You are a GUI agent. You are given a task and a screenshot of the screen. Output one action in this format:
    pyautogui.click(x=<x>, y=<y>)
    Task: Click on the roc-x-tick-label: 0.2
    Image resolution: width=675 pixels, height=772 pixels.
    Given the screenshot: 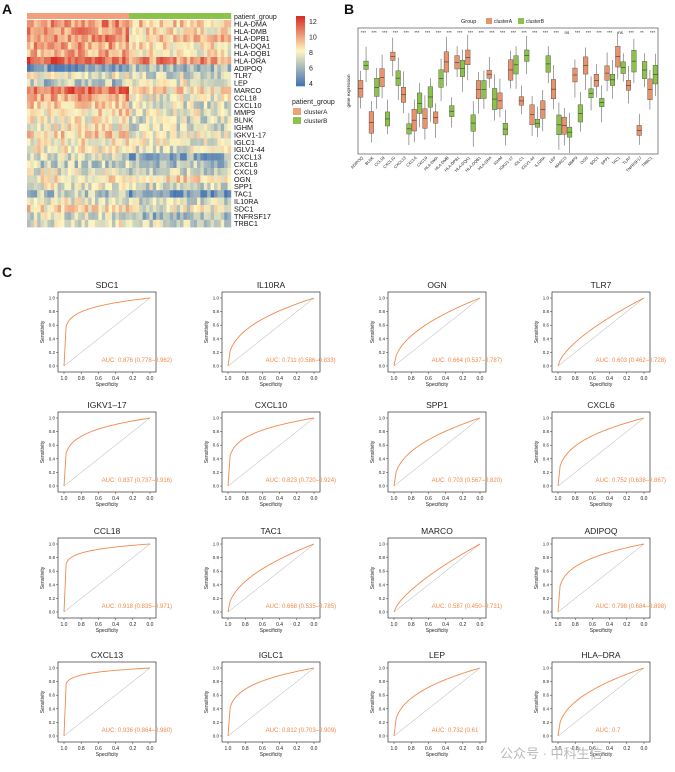 What is the action you would take?
    pyautogui.click(x=296, y=379)
    